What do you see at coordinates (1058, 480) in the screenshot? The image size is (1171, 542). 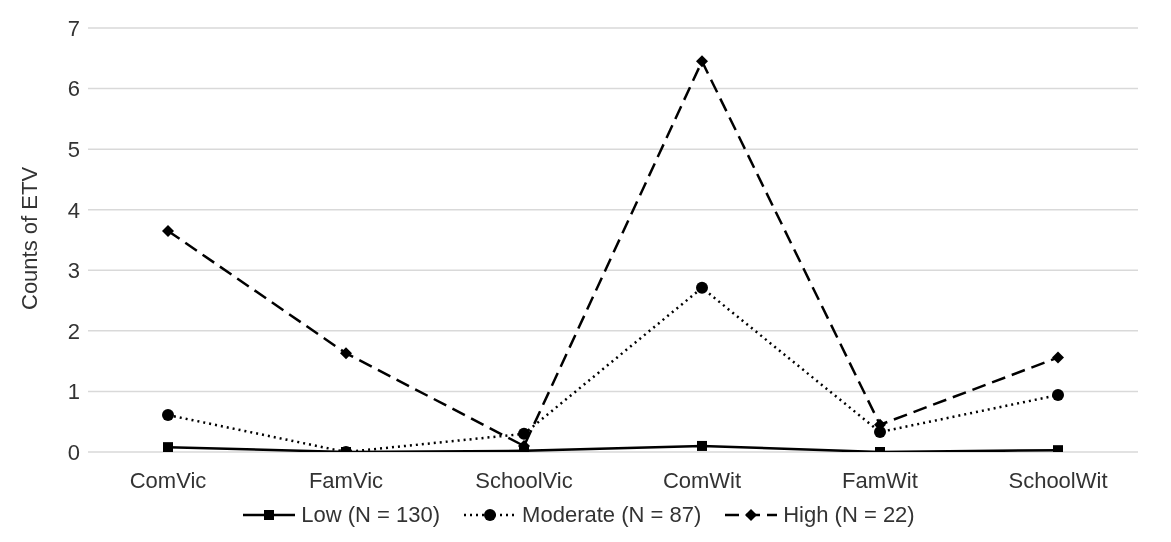 I see `x-tick-label: SchoolWit` at bounding box center [1058, 480].